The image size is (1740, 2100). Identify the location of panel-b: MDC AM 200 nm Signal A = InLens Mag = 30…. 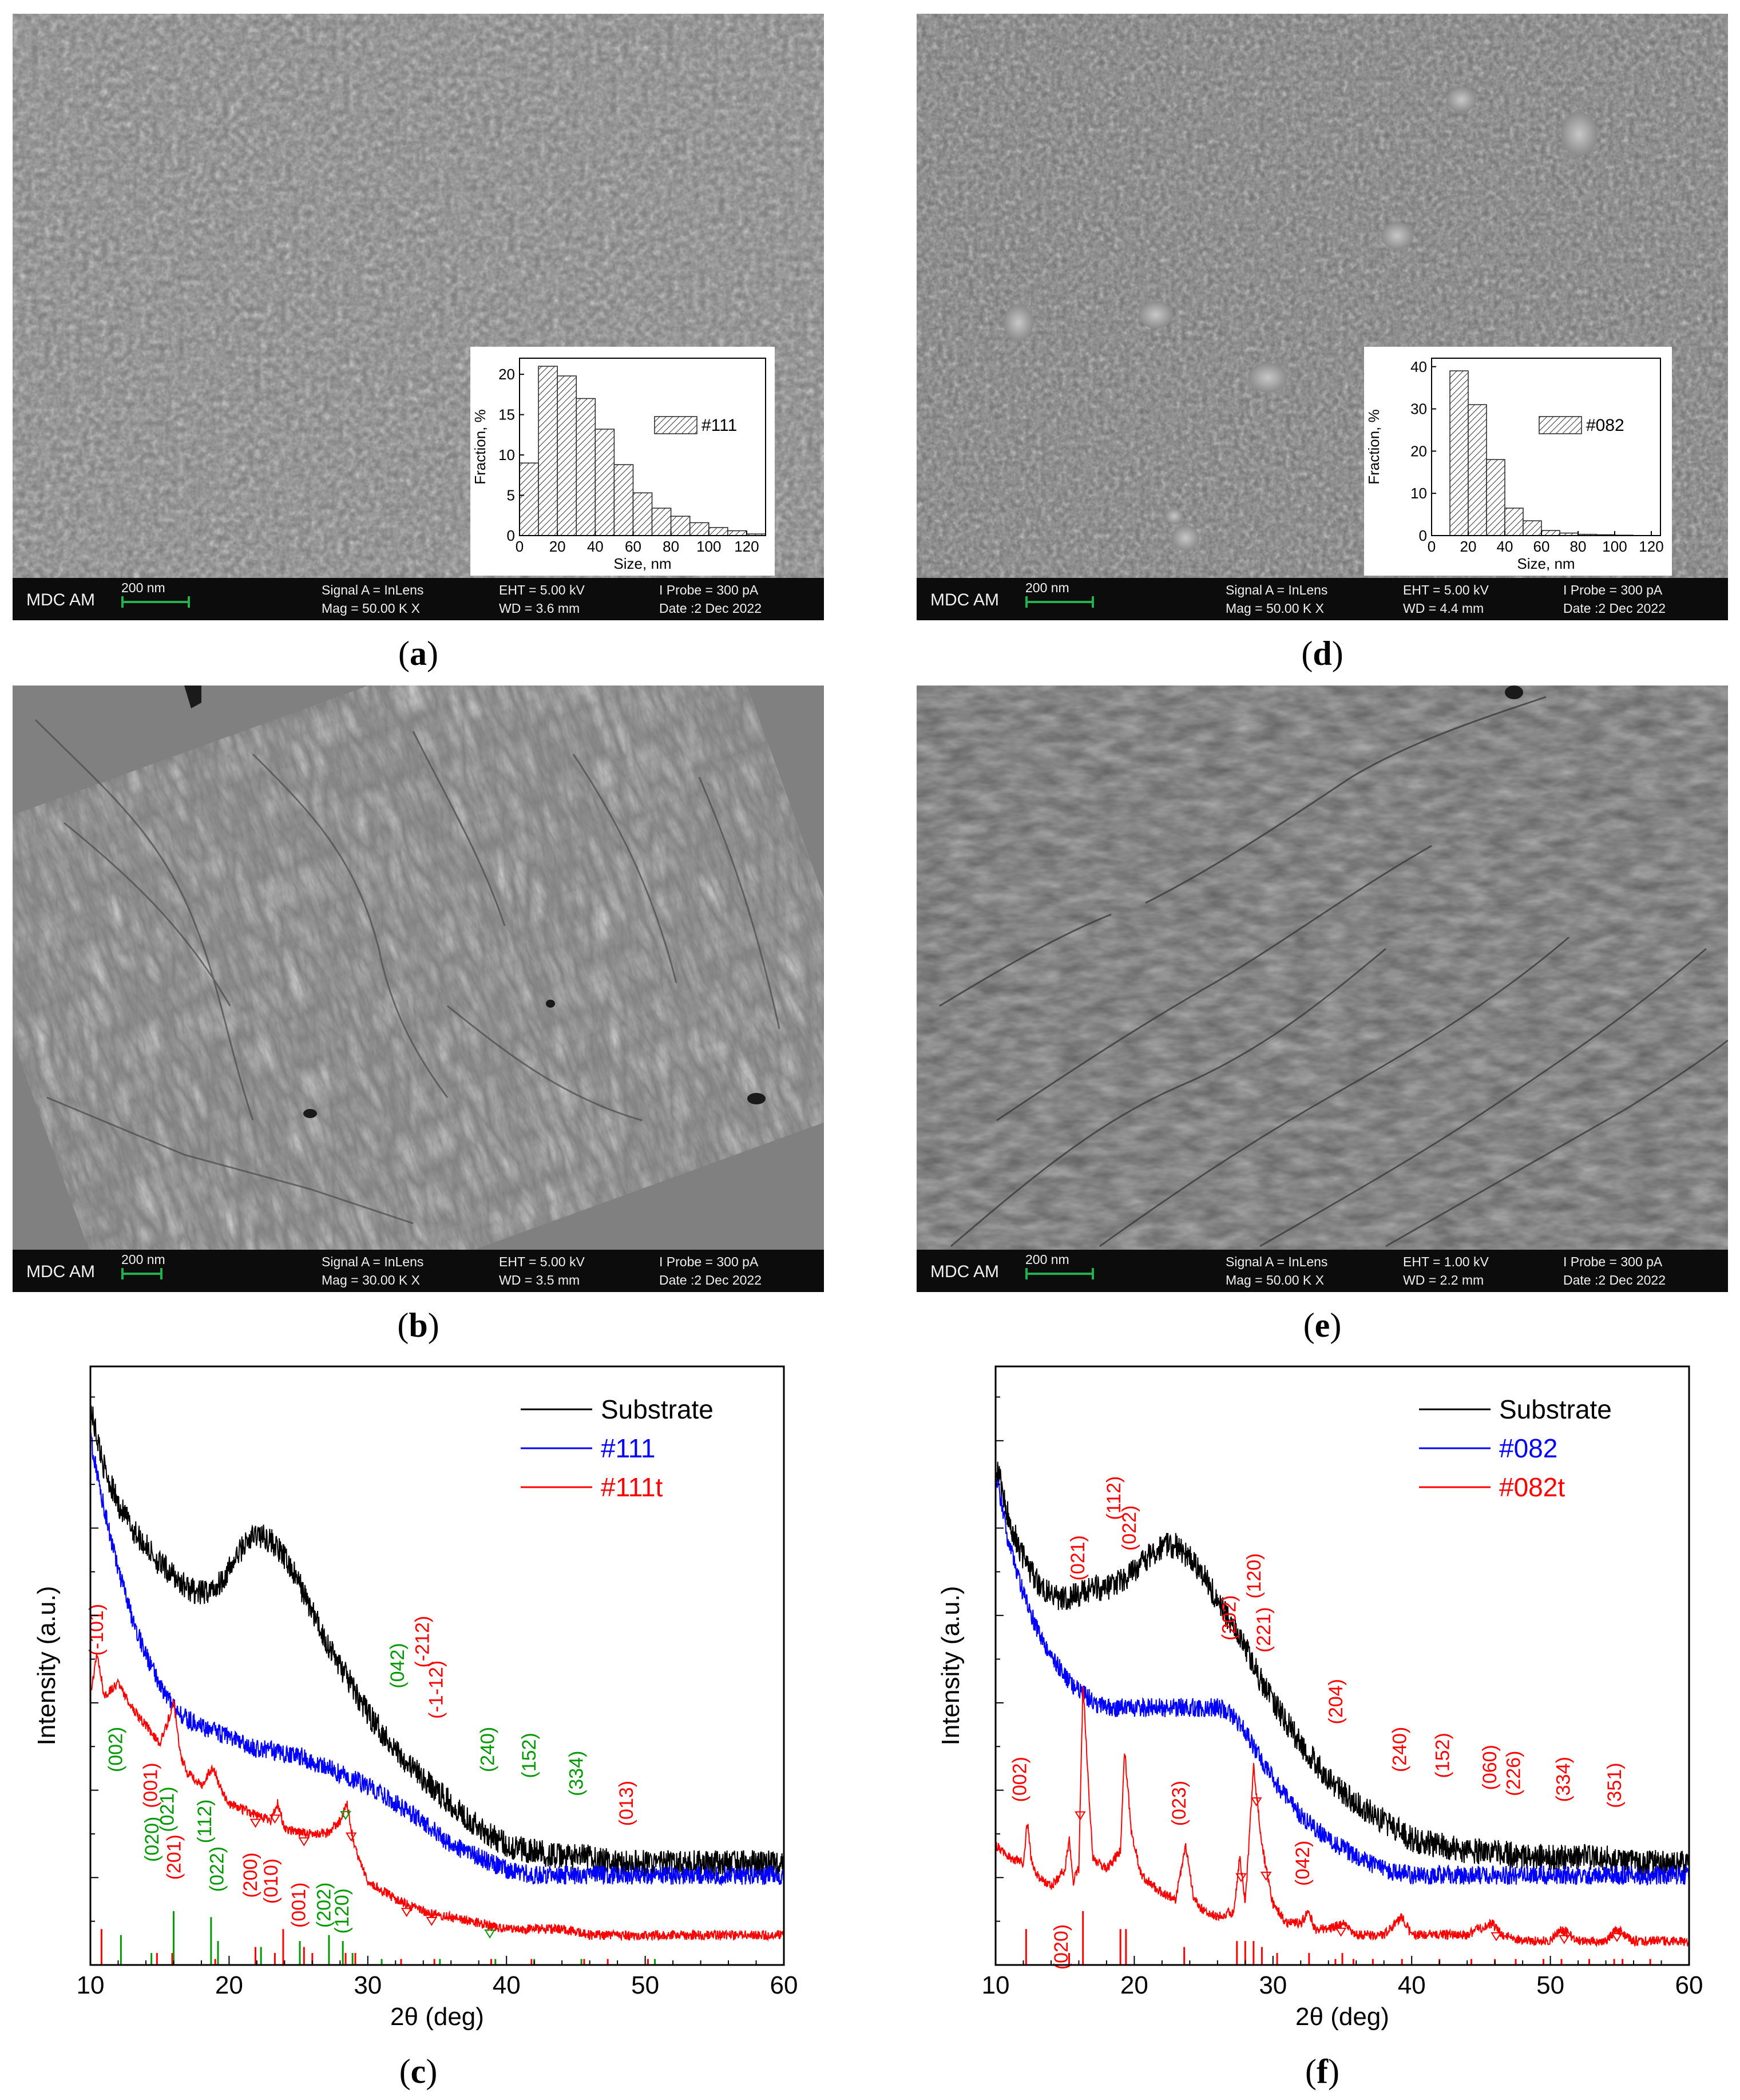
(418, 989).